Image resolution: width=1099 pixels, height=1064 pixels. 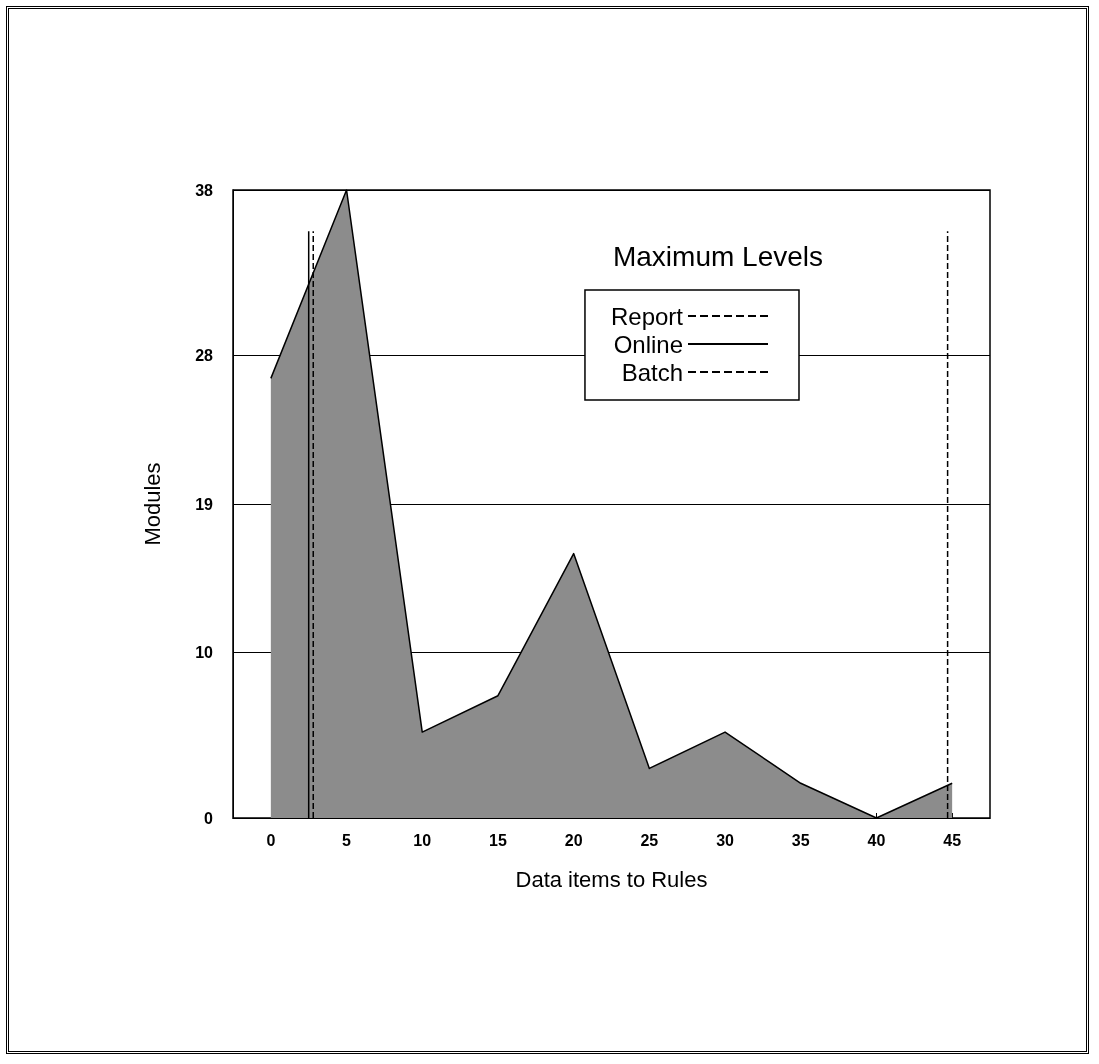 What do you see at coordinates (718, 256) in the screenshot?
I see `legend-title: Maximum Levels` at bounding box center [718, 256].